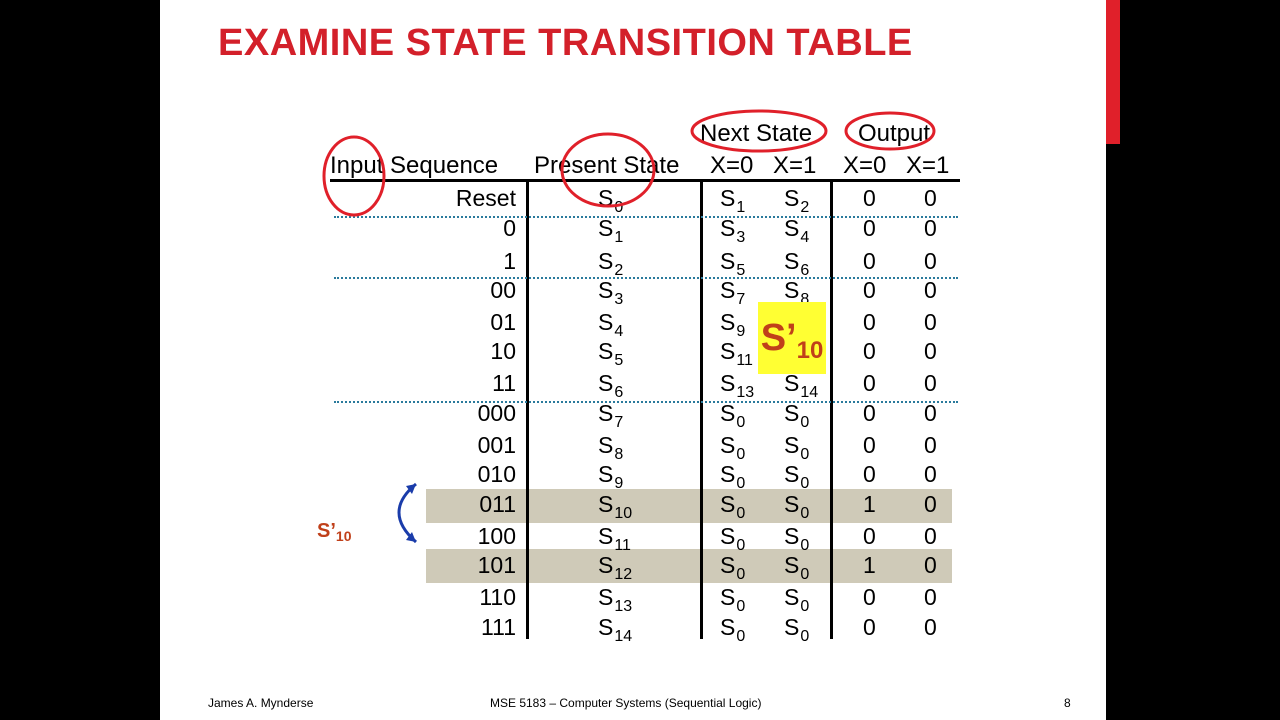 This screenshot has width=1280, height=720. What do you see at coordinates (503, 322) in the screenshot?
I see `input-sequence-cell: 01` at bounding box center [503, 322].